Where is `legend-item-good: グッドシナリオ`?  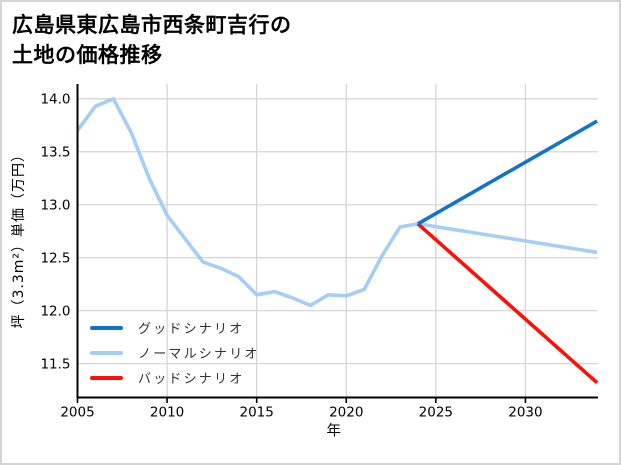 legend-item-good: グッドシナリオ is located at coordinates (175, 327).